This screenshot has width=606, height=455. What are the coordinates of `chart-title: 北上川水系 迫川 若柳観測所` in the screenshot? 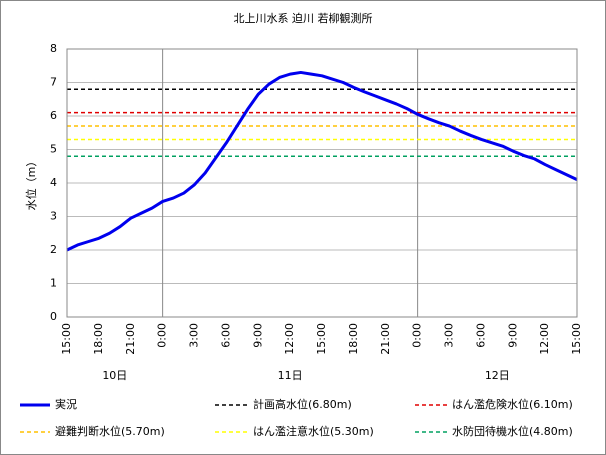 It's located at (303, 18).